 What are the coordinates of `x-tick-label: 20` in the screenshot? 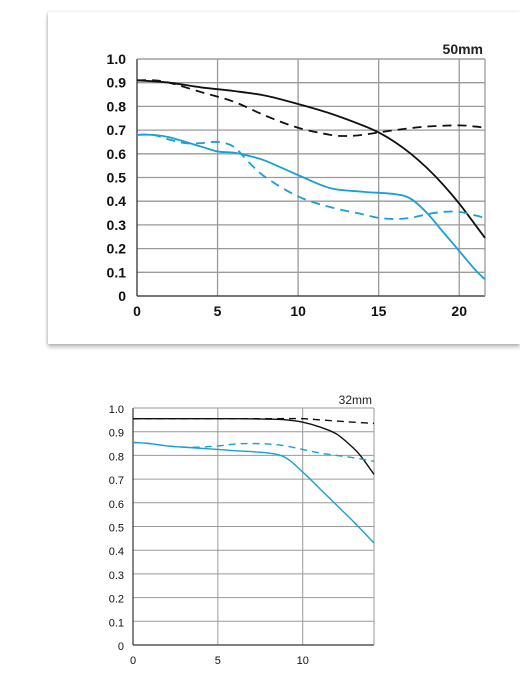 It's located at (459, 311).